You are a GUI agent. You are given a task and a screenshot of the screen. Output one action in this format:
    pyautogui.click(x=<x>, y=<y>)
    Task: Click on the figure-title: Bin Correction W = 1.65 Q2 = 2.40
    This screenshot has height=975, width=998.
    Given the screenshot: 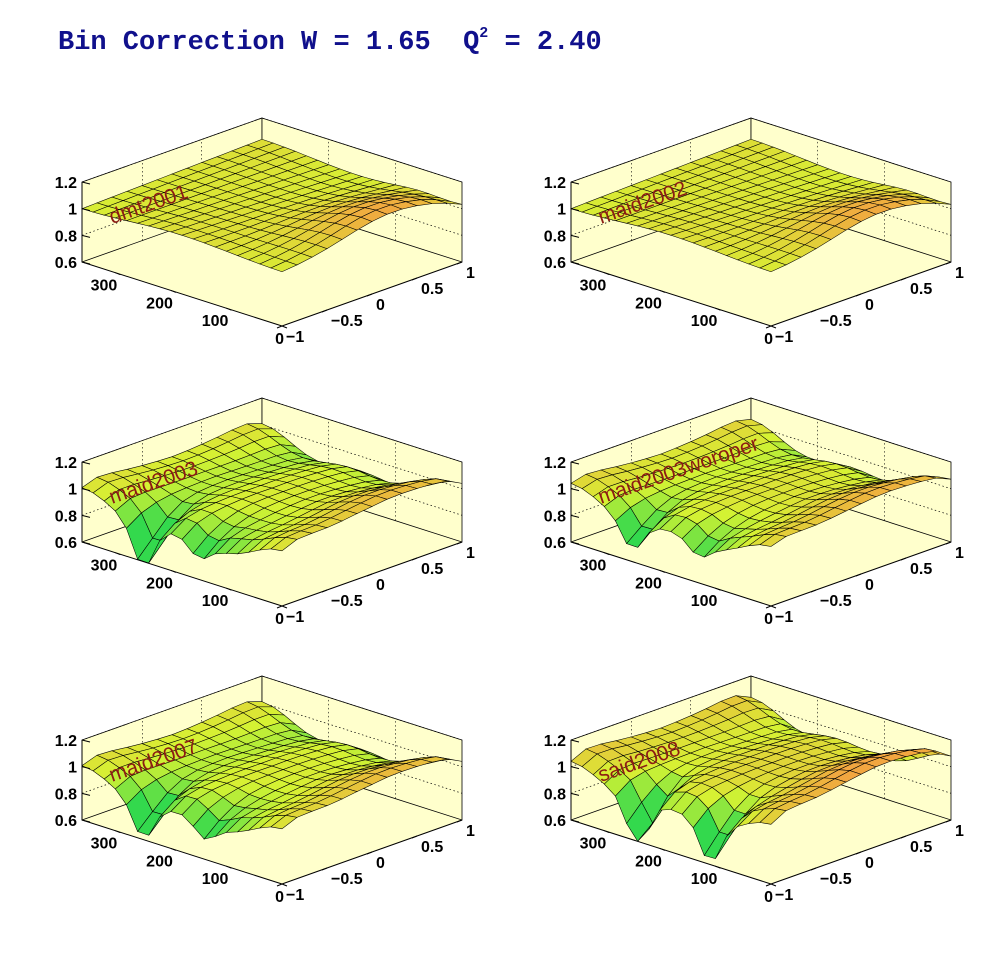 What is the action you would take?
    pyautogui.click(x=330, y=42)
    